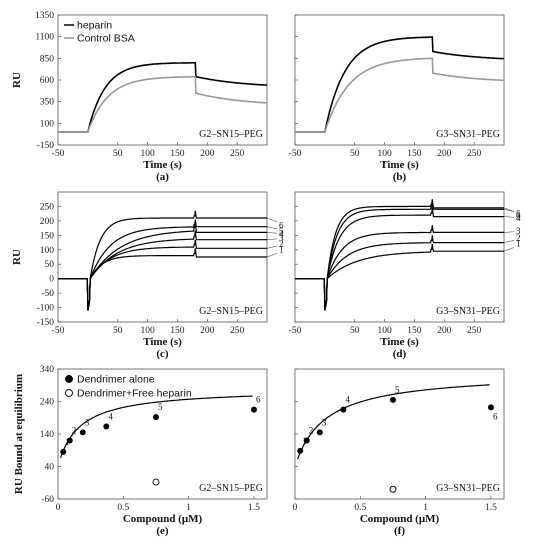  Describe the element at coordinates (162, 354) in the screenshot. I see `panel-letter: (c)` at that location.